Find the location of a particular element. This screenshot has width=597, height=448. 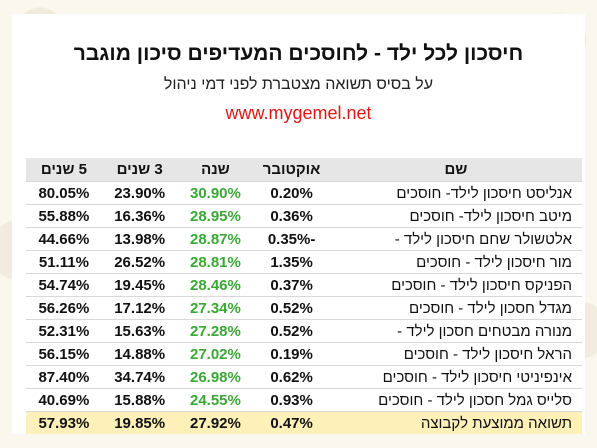

fund-name: מיטב חיסכון לילד- חוסכים is located at coordinates (455, 216).